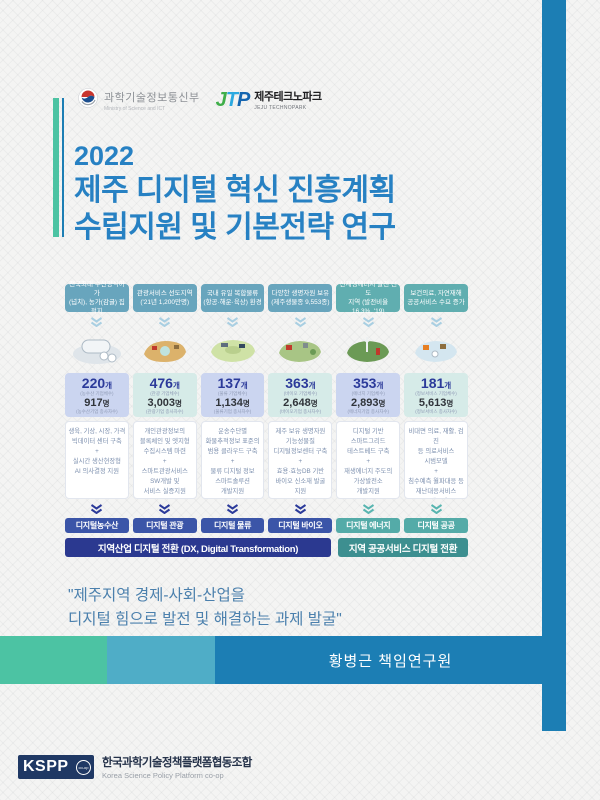 This screenshot has height=800, width=600. I want to click on island-illustration-agri-icon, so click(97, 350).